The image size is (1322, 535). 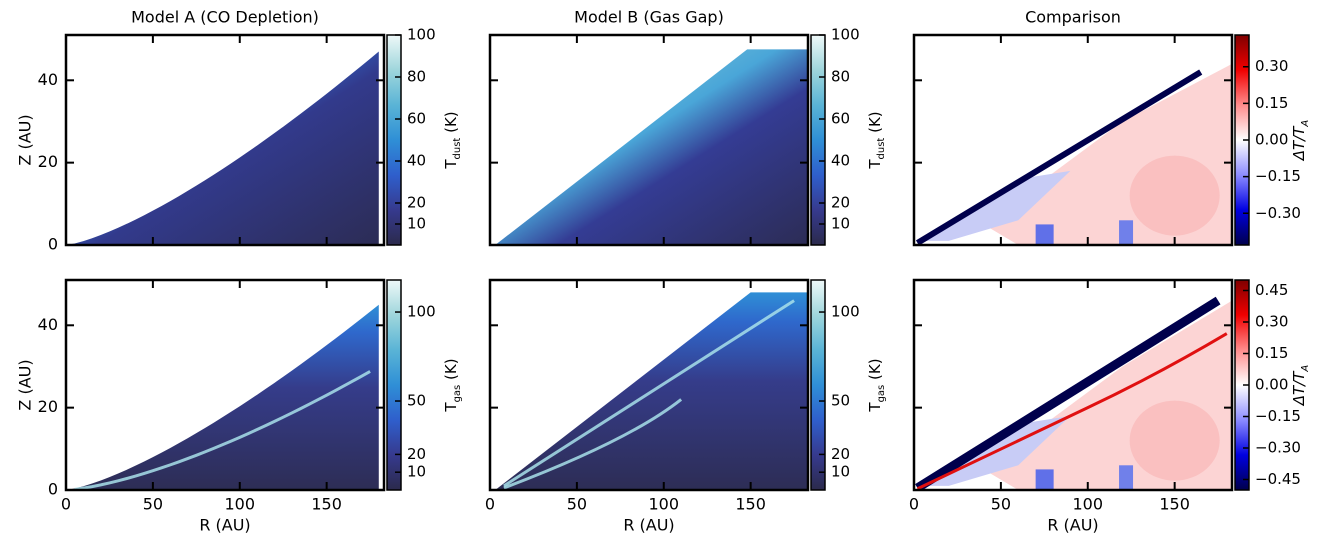 I want to click on colorbar-label-subscript: gas, so click(x=881, y=394).